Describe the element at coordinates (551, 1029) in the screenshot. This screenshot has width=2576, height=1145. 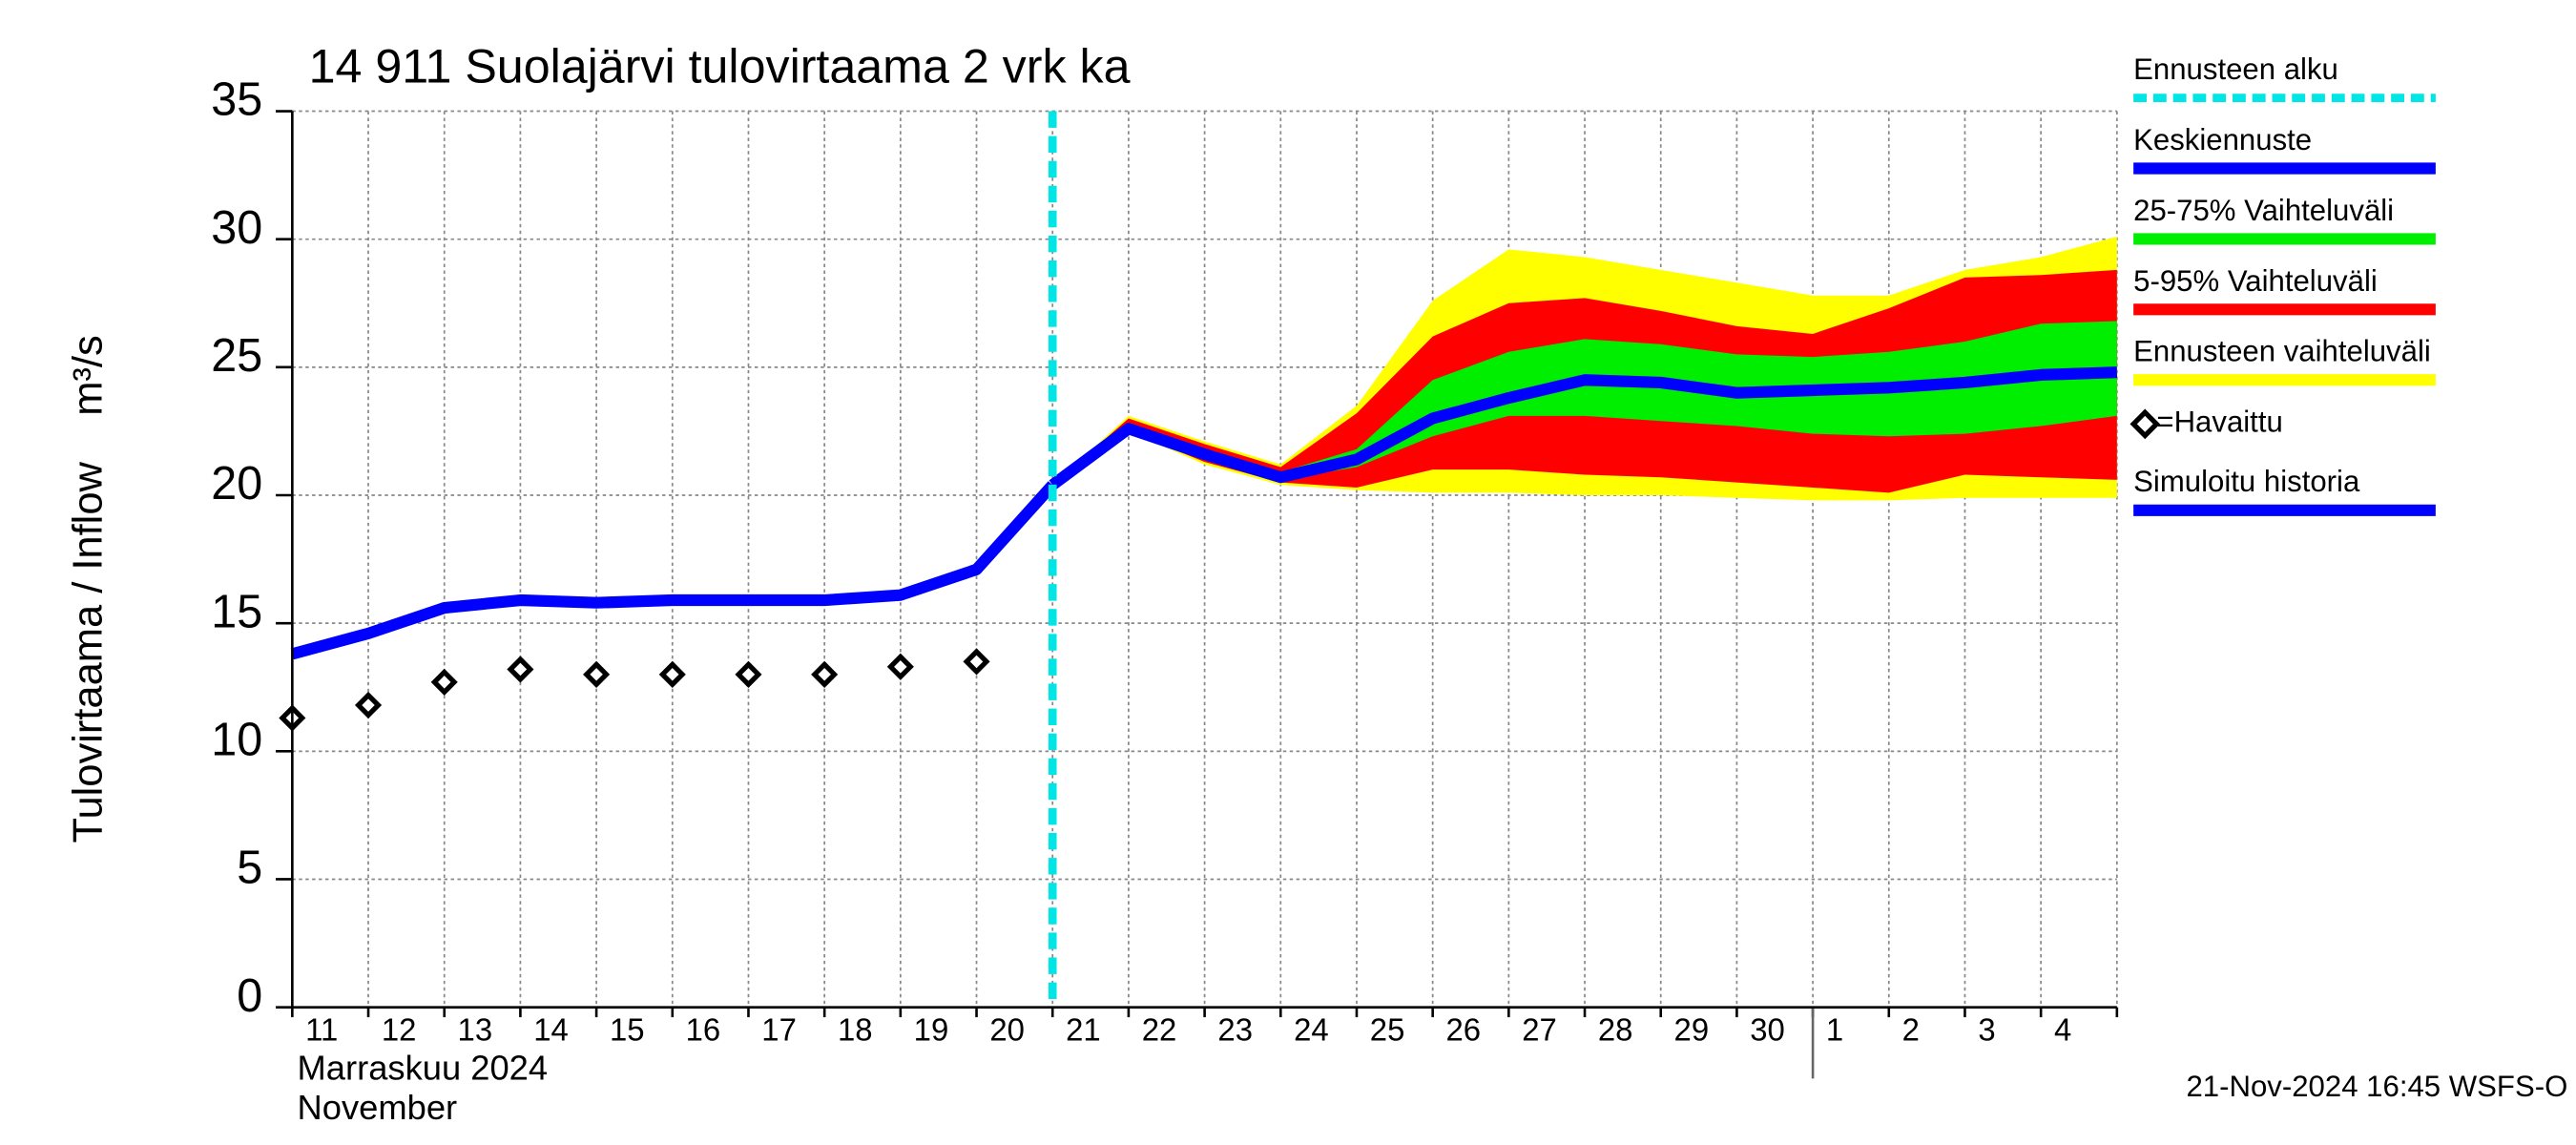
I see `x-tick-label: 14` at that location.